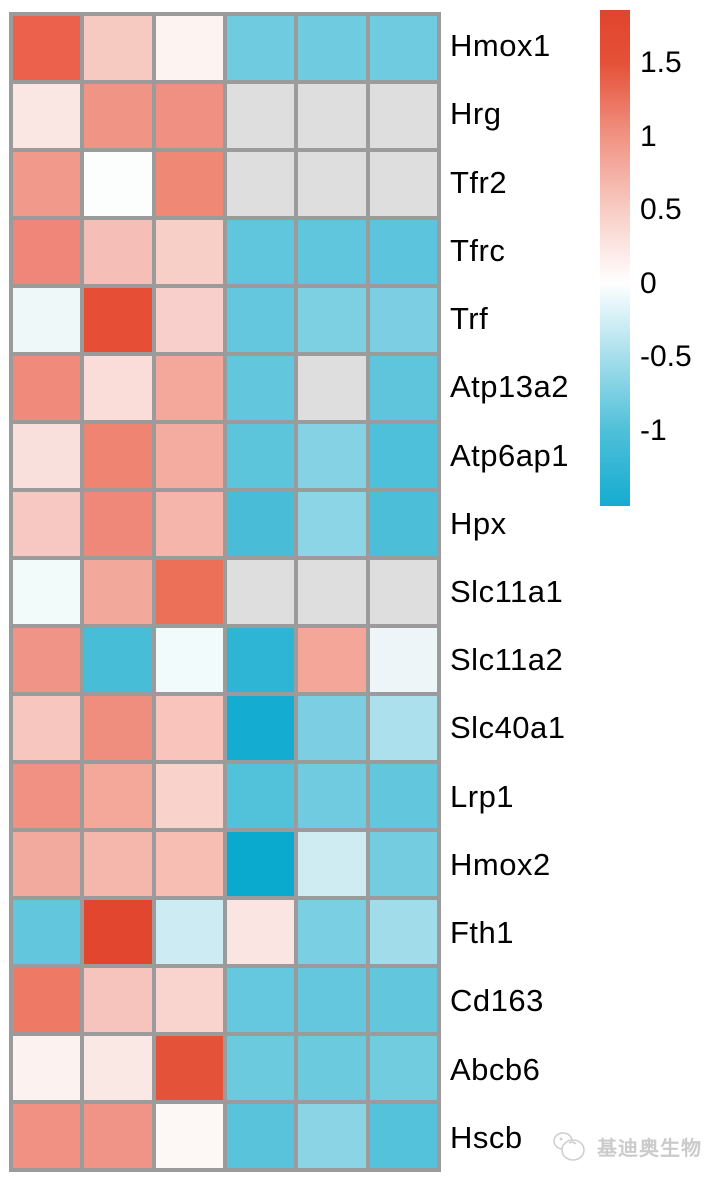 The width and height of the screenshot is (706, 1182). I want to click on gene-label: Lrp1, so click(482, 796).